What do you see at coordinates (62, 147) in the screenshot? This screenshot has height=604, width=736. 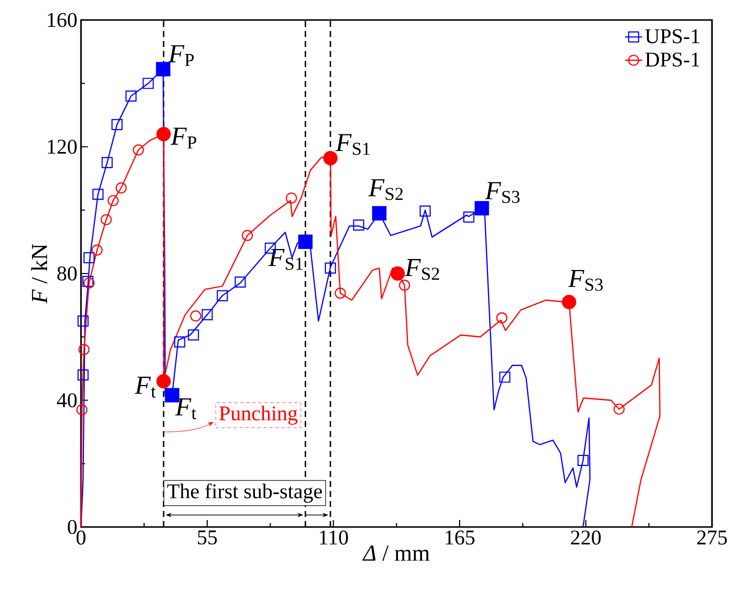 I see `y-tick-label: 120` at bounding box center [62, 147].